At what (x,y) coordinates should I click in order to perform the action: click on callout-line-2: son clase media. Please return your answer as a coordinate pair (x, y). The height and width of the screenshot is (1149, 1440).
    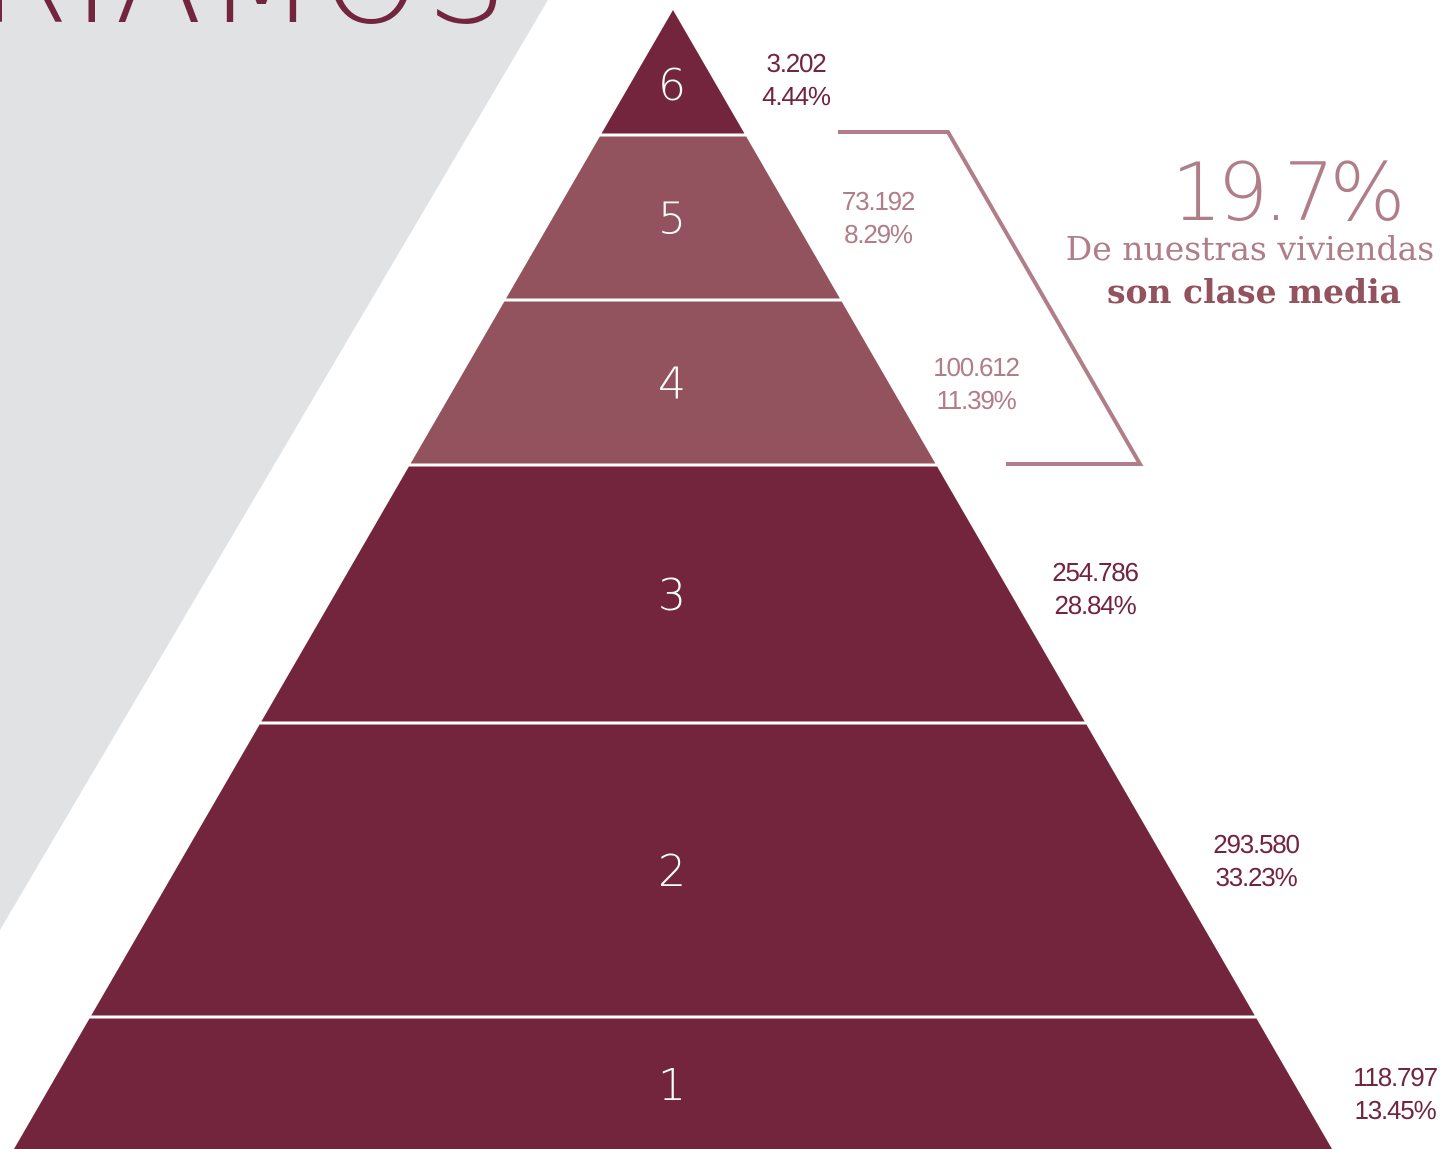
    Looking at the image, I should click on (1254, 291).